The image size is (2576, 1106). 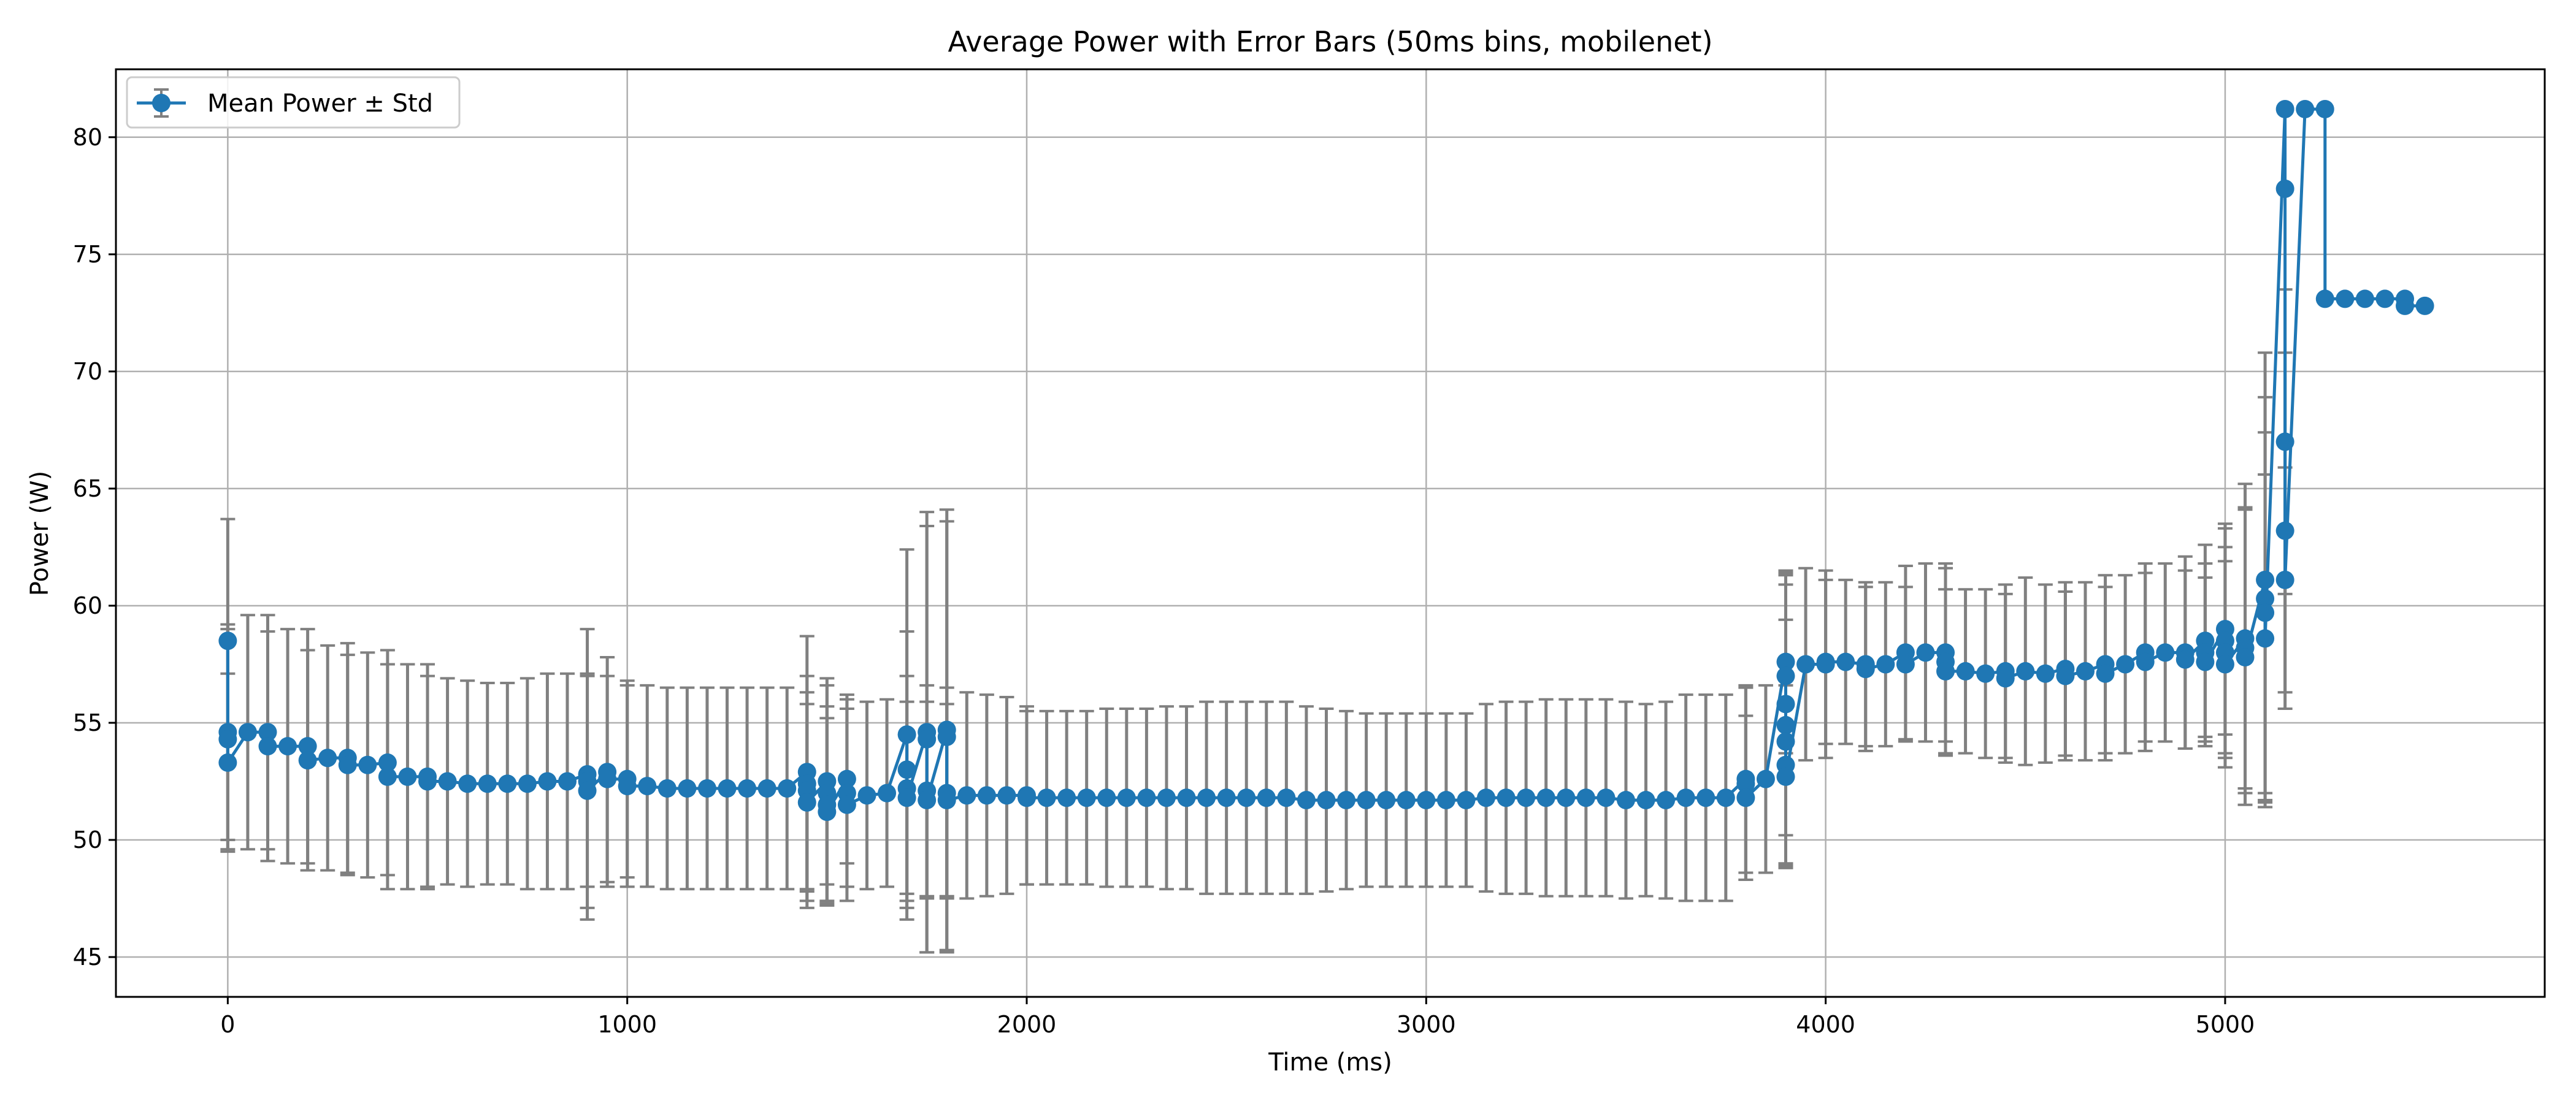 I want to click on legend: Mean Power ± Std, so click(x=293, y=102).